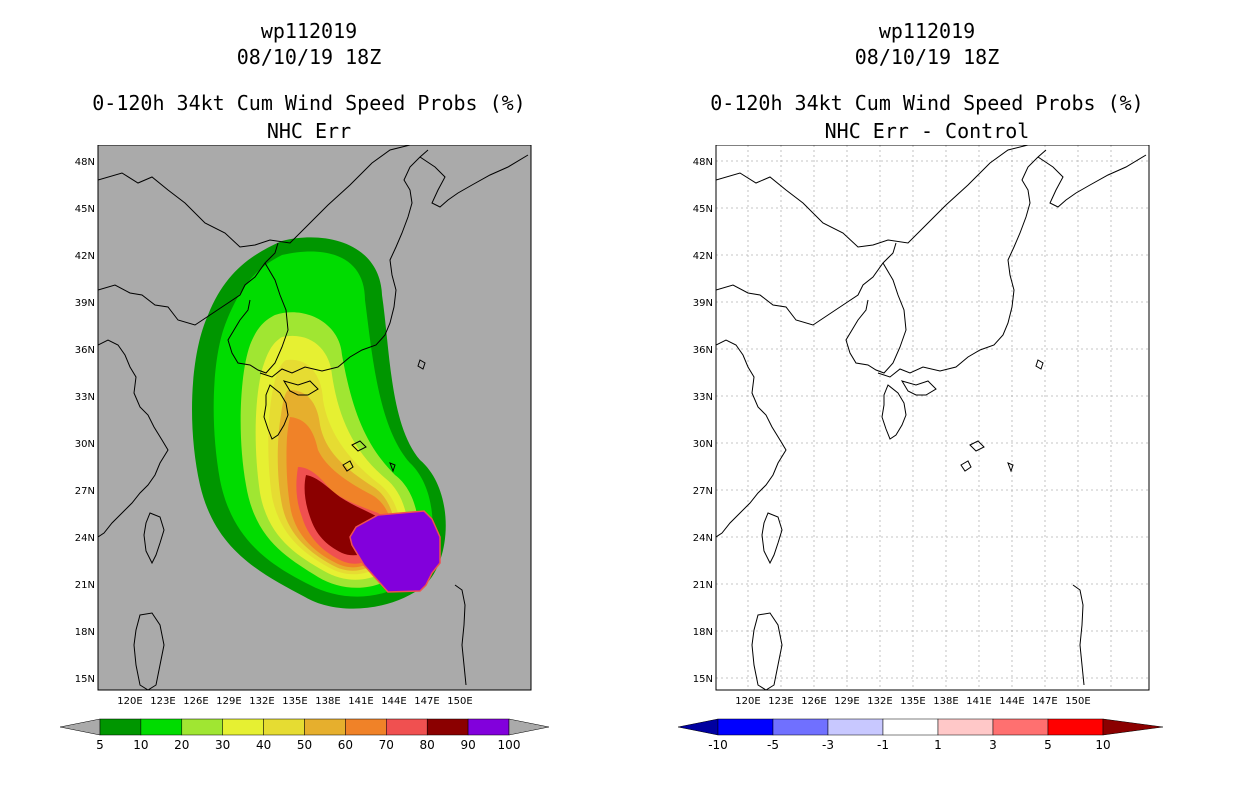  What do you see at coordinates (319, 423) in the screenshot?
I see `probability-swath` at bounding box center [319, 423].